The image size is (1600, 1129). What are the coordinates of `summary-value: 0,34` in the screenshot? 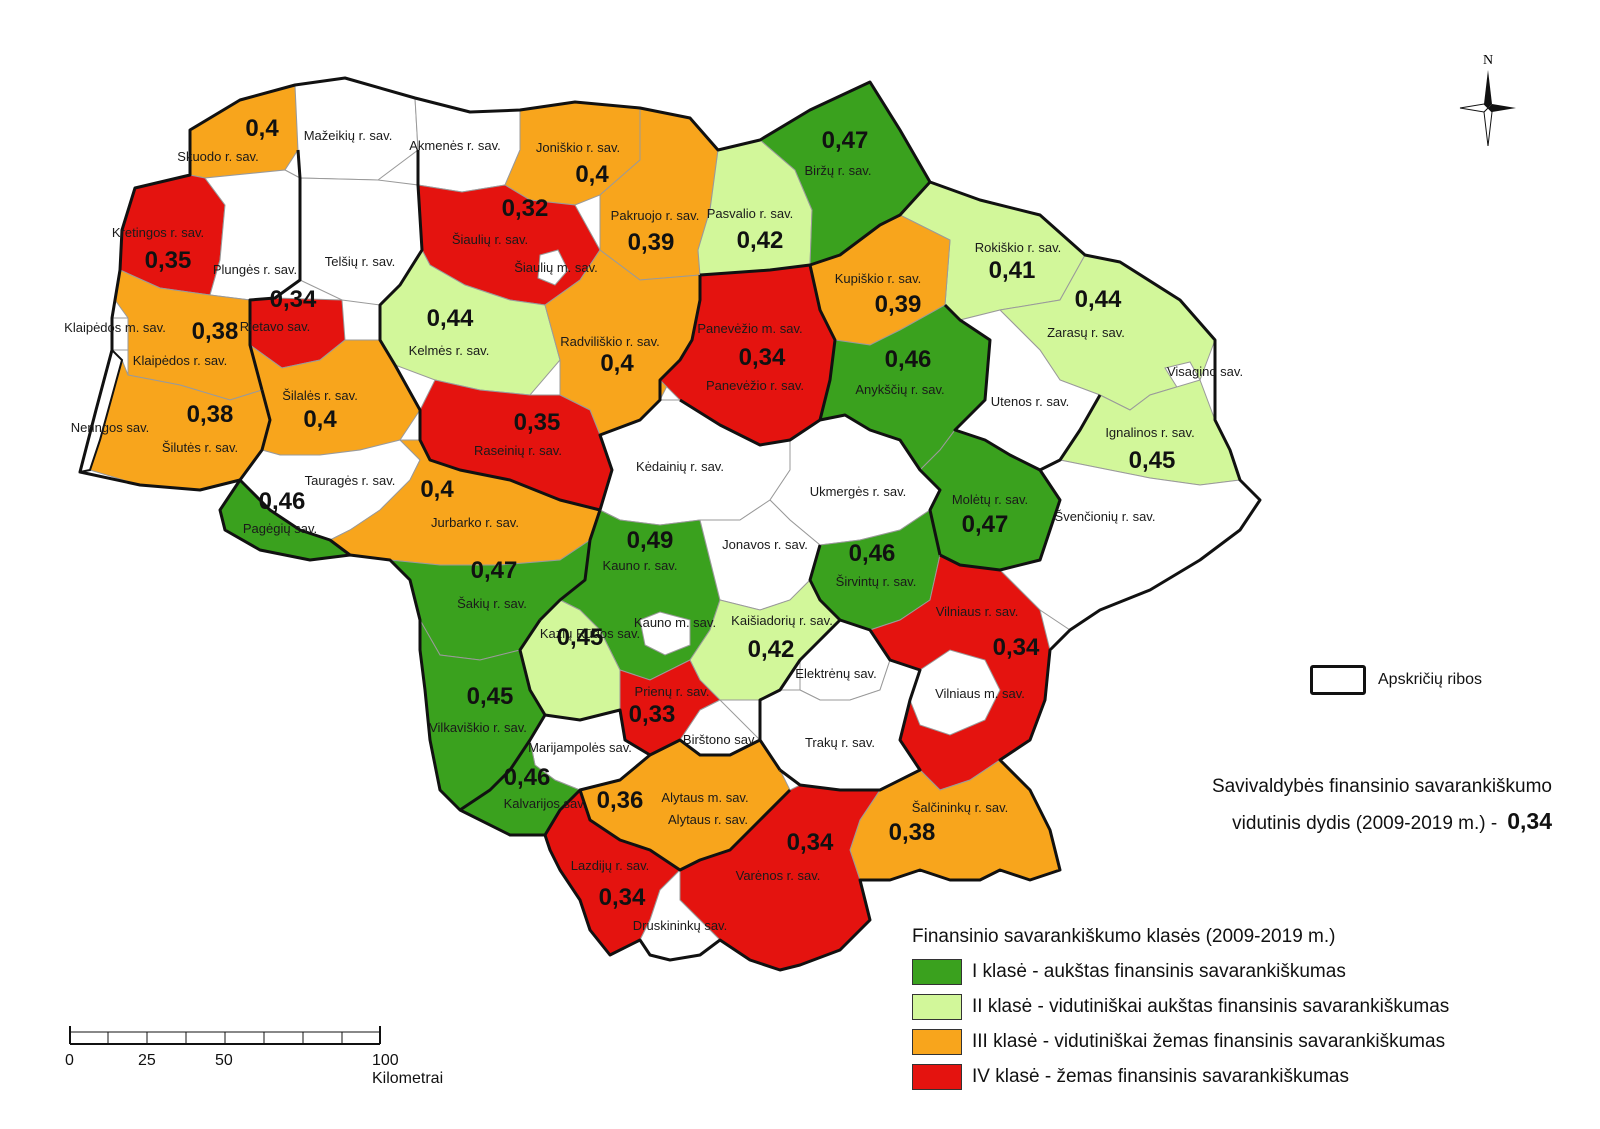 It's located at (1529, 821).